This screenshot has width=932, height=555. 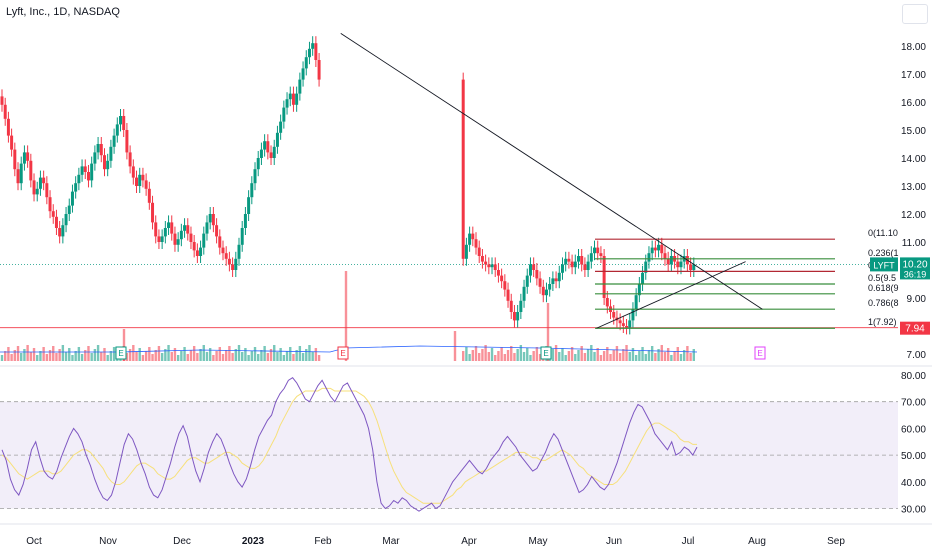 What do you see at coordinates (883, 288) in the screenshot?
I see `fib-level-label: 0.618(9` at bounding box center [883, 288].